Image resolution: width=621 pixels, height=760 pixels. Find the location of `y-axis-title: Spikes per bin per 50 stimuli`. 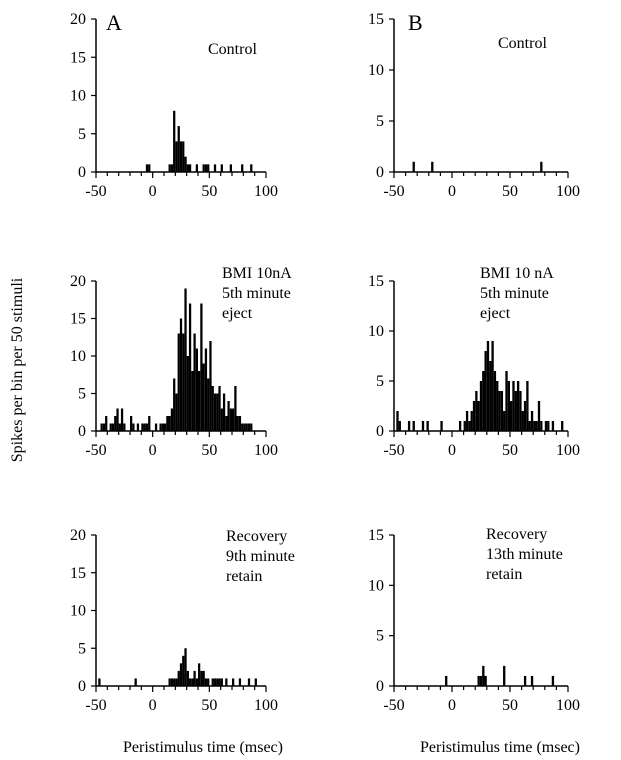

y-axis-title: Spikes per bin per 50 stimuli is located at coordinates (17, 369).